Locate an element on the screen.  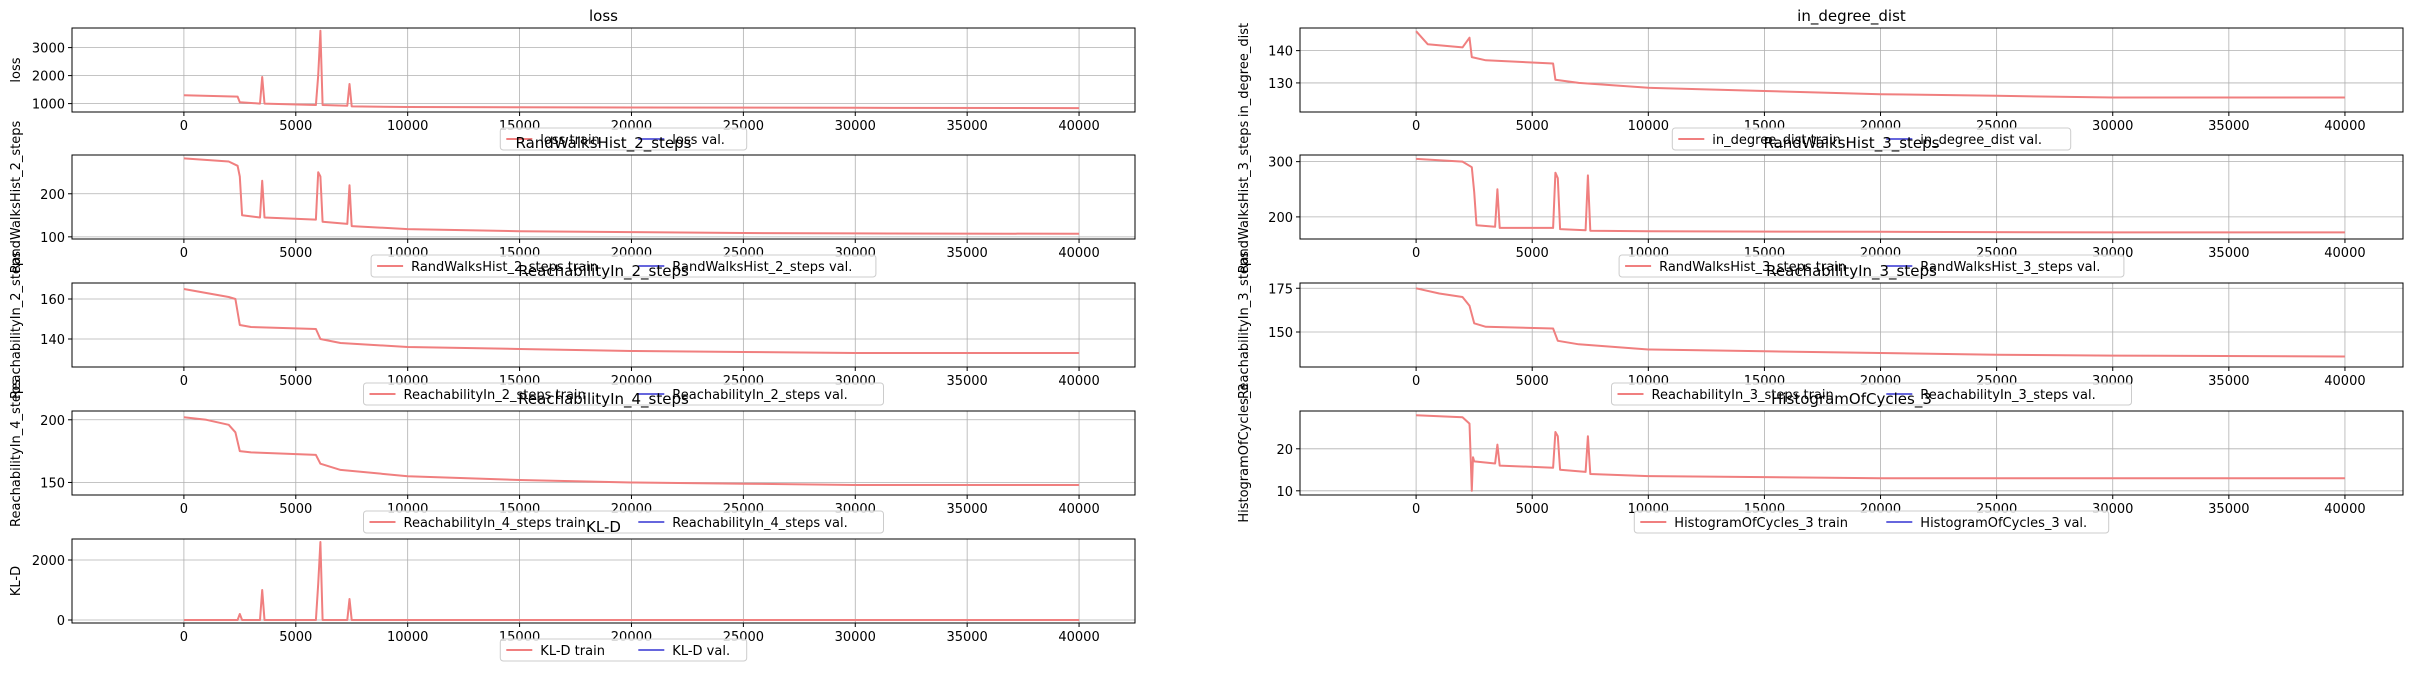
chart-title: HistogramOfCycles_3 is located at coordinates (1851, 399).